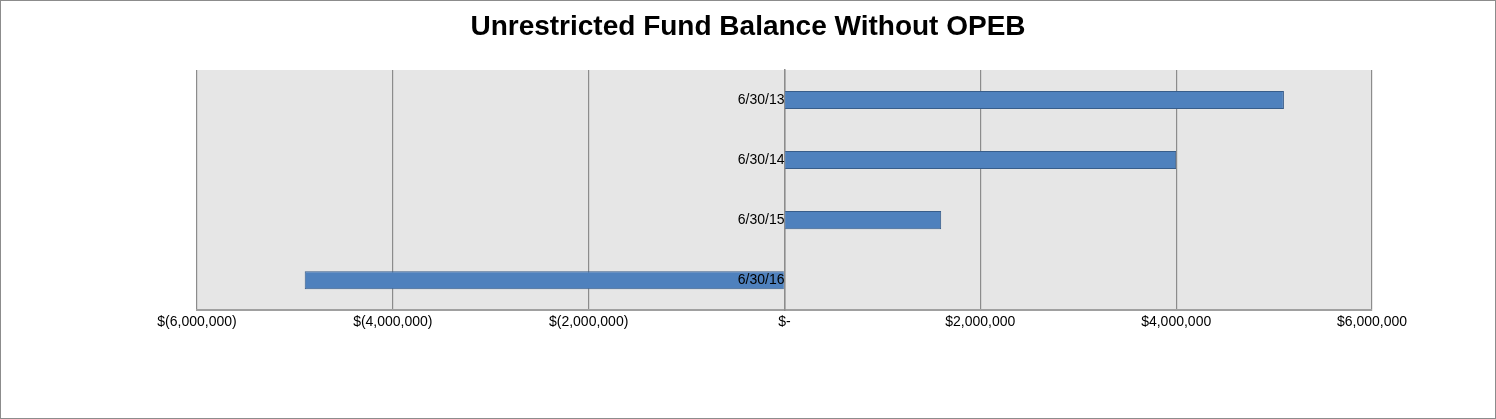 The width and height of the screenshot is (1496, 419). I want to click on x-tick-label: $2,000,000, so click(980, 321).